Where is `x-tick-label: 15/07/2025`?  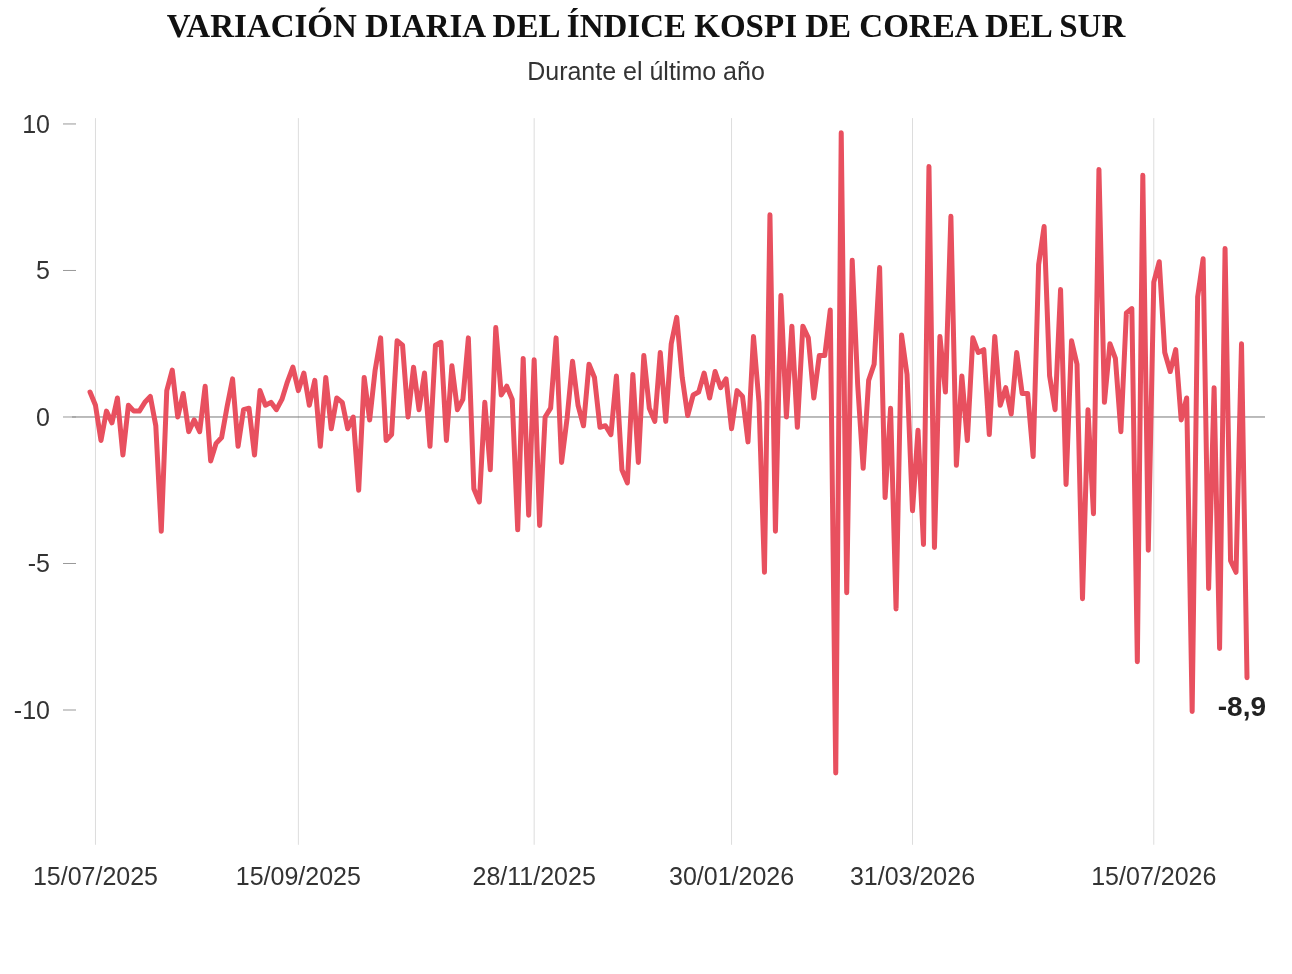 x-tick-label: 15/07/2025 is located at coordinates (95, 876).